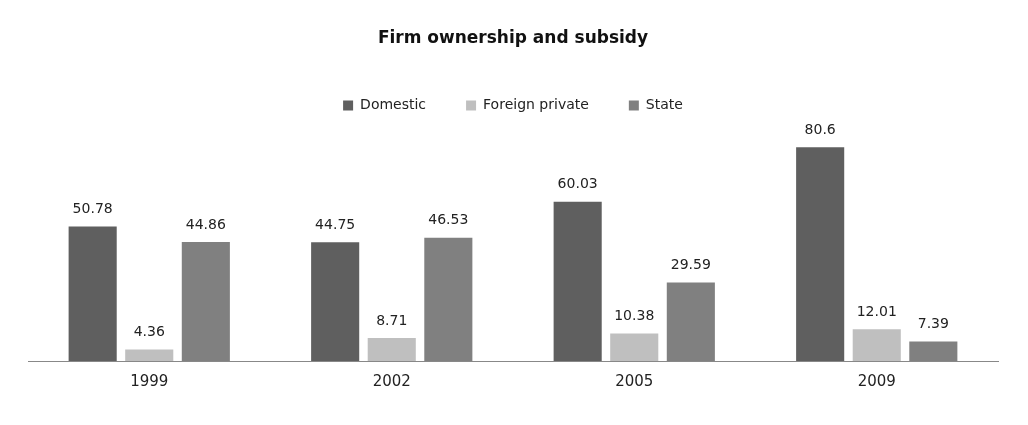 The height and width of the screenshot is (425, 1028). Describe the element at coordinates (513, 36) in the screenshot. I see `chart-title: Firm ownership and subsidy` at that location.